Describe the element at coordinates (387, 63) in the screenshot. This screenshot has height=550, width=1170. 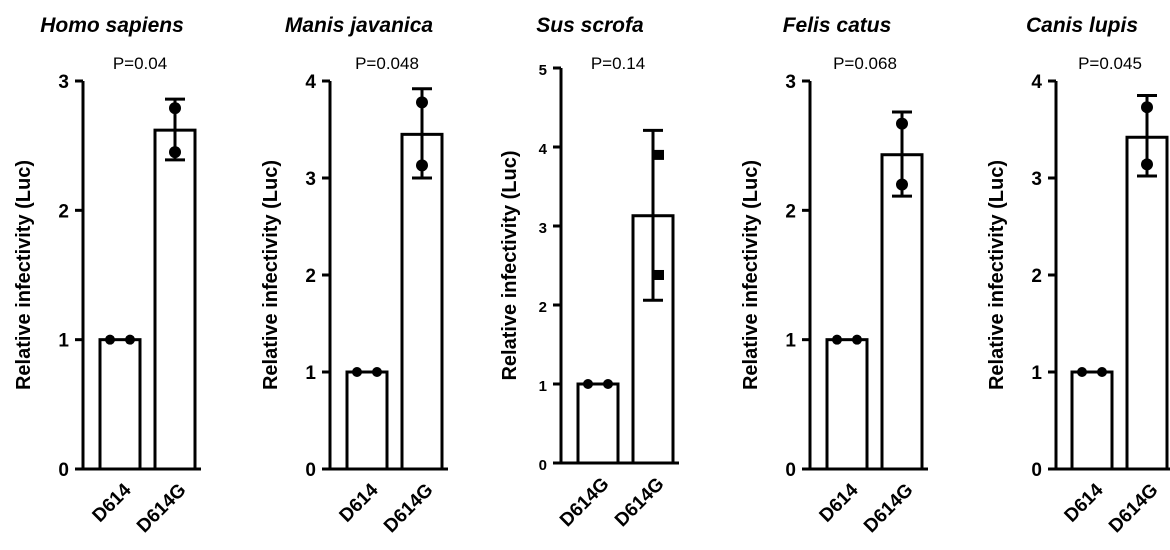
I see `p-value-label: P=0.048` at that location.